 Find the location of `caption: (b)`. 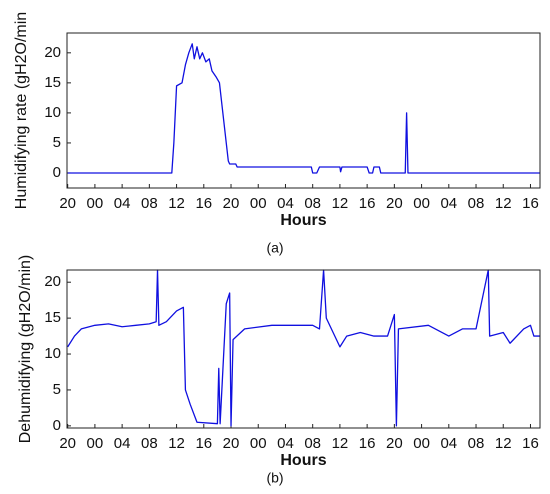

caption: (b) is located at coordinates (274, 478).